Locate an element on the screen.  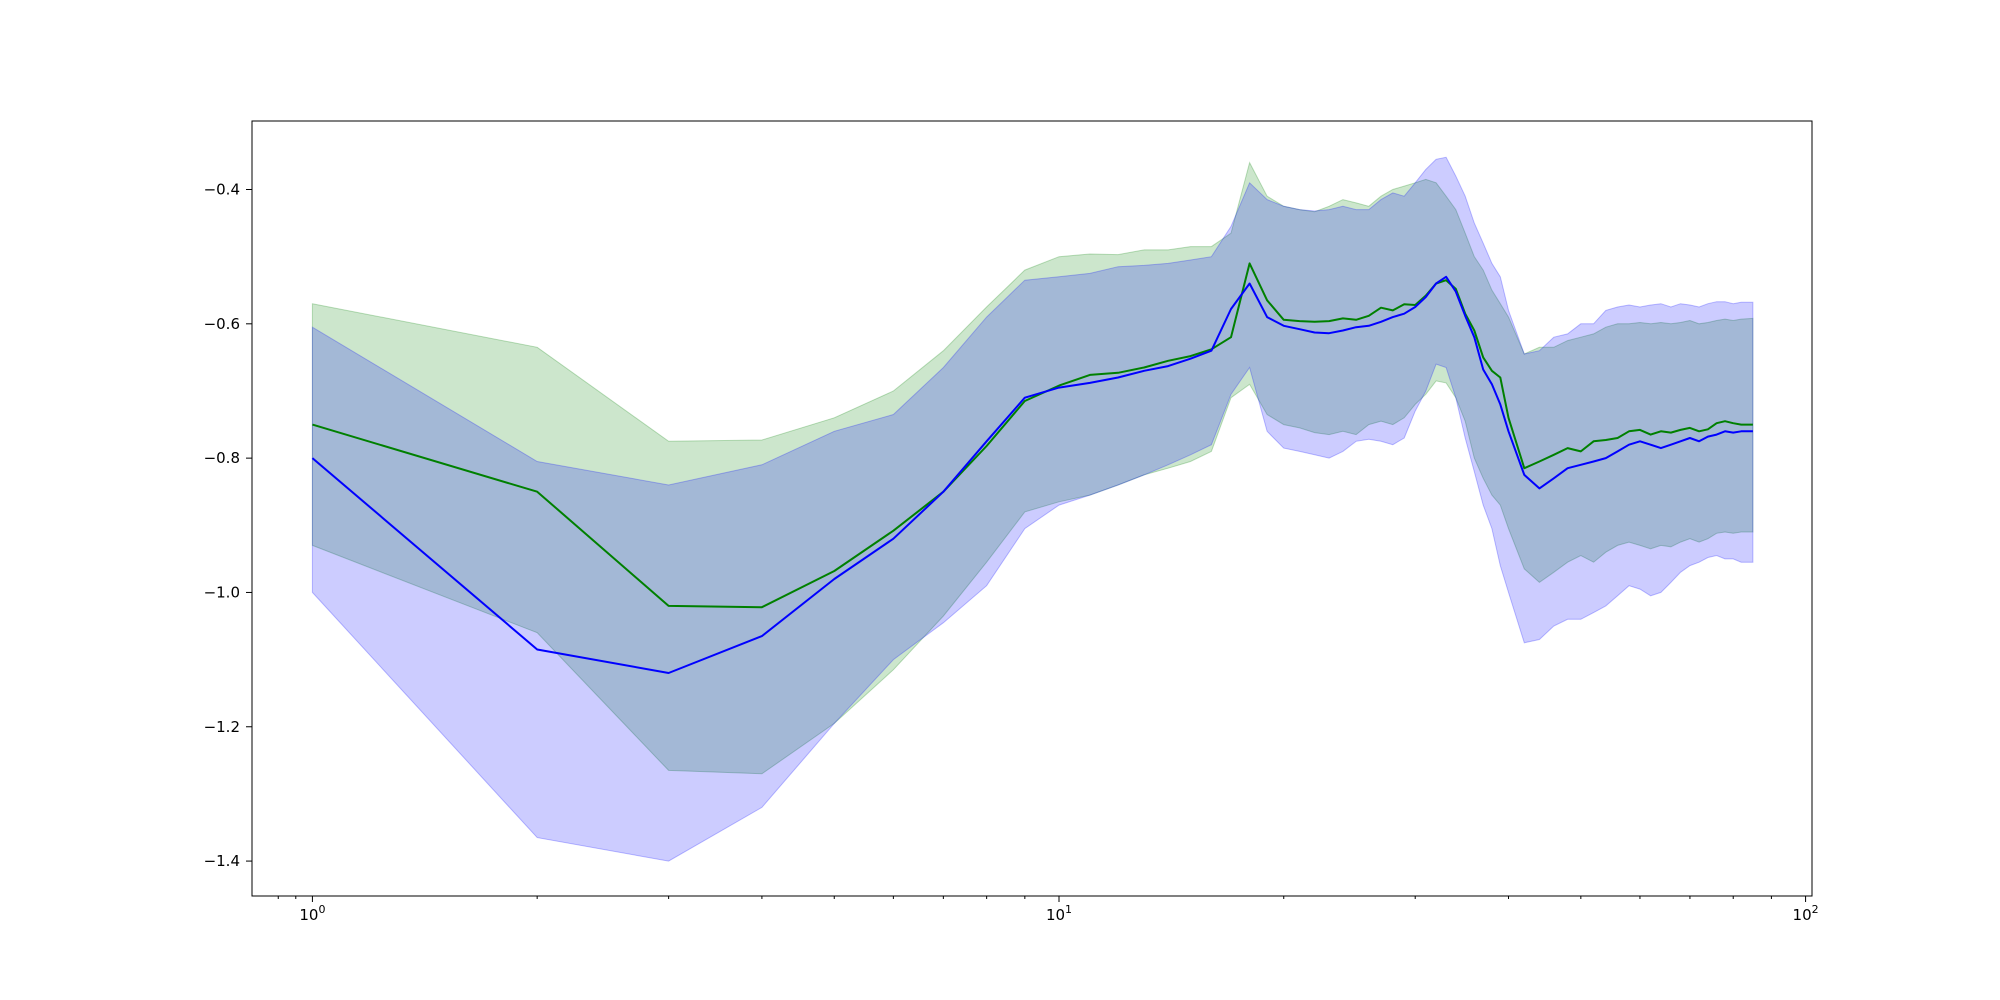
y-tick-label: −0.8 is located at coordinates (222, 458).